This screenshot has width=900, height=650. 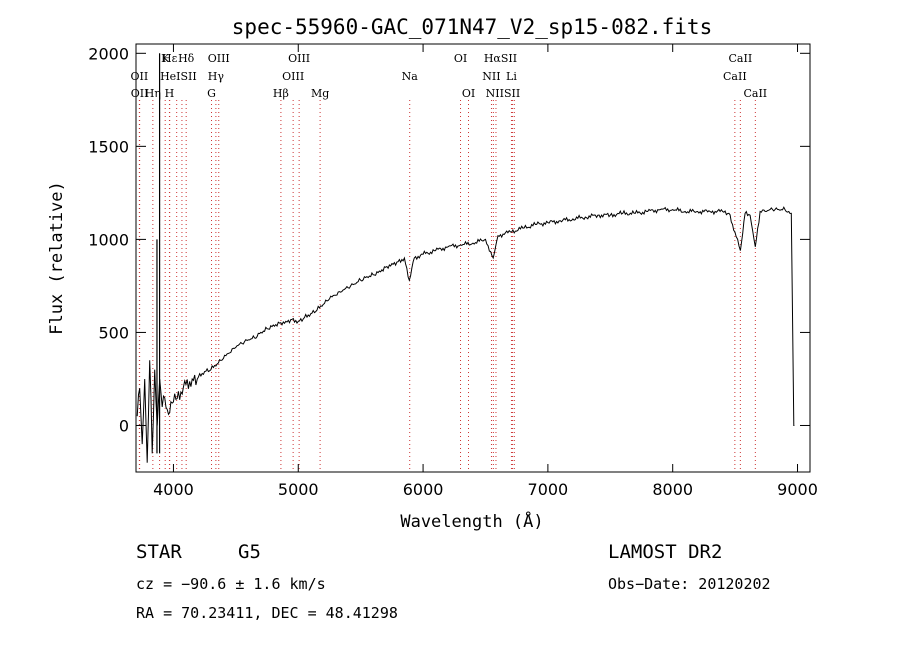 What do you see at coordinates (689, 584) in the screenshot?
I see `obs-date: Obs−Date: 20120202` at bounding box center [689, 584].